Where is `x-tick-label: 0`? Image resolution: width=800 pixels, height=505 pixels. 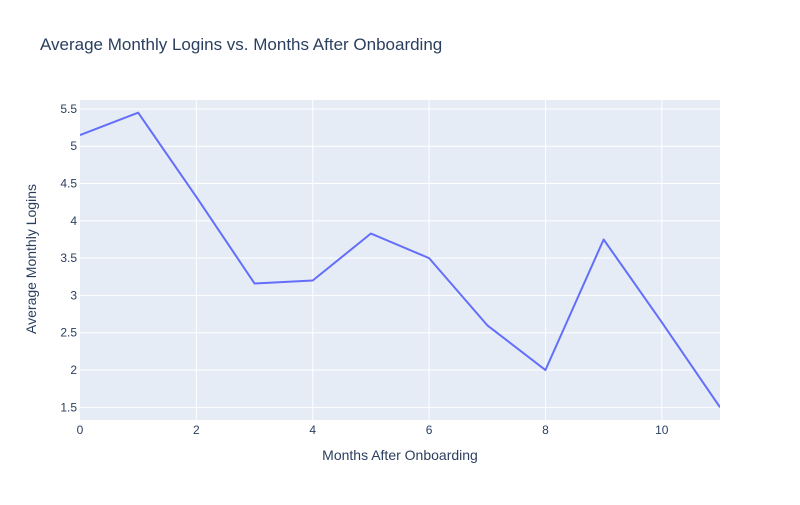
x-tick-label: 0 is located at coordinates (80, 430).